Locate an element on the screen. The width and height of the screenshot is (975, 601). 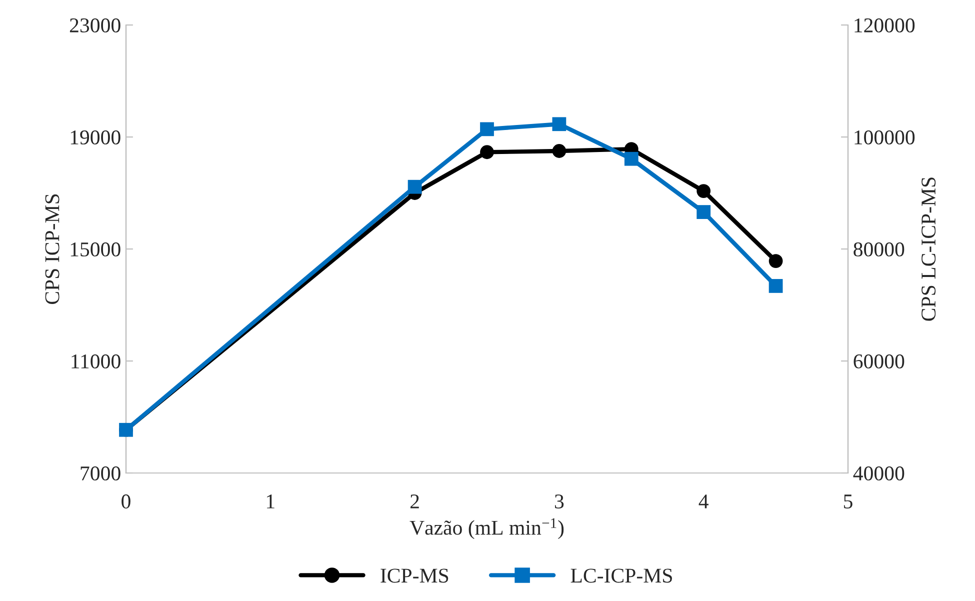
y-tick-label: 11000 is located at coordinates (96, 361).